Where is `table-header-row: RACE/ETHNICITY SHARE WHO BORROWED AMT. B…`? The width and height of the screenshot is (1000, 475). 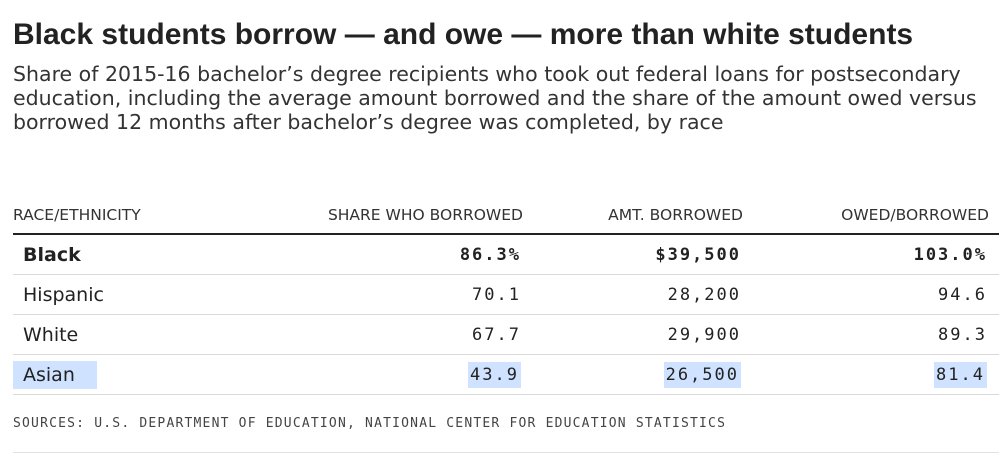
table-header-row: RACE/ETHNICITY SHARE WHO BORROWED AMT. B… is located at coordinates (506, 216).